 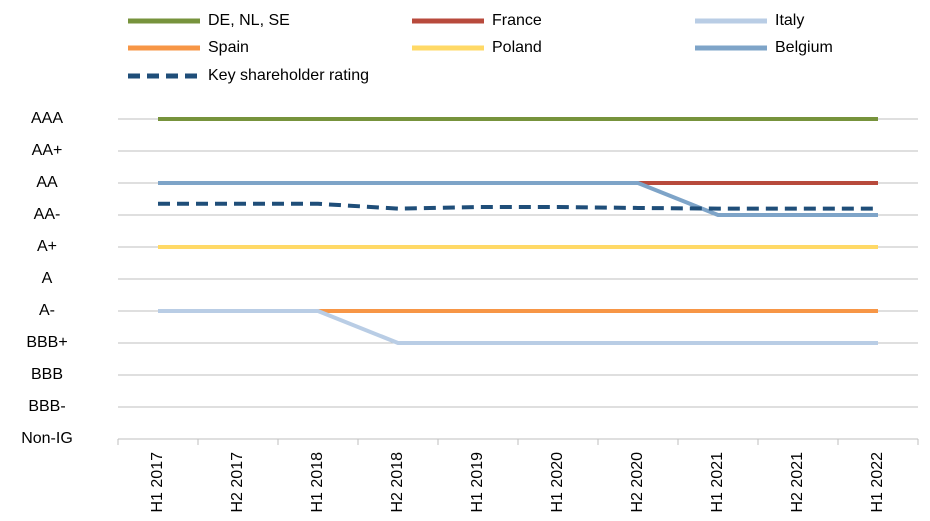 What do you see at coordinates (797, 482) in the screenshot?
I see `x-tick-label: H2 2021` at bounding box center [797, 482].